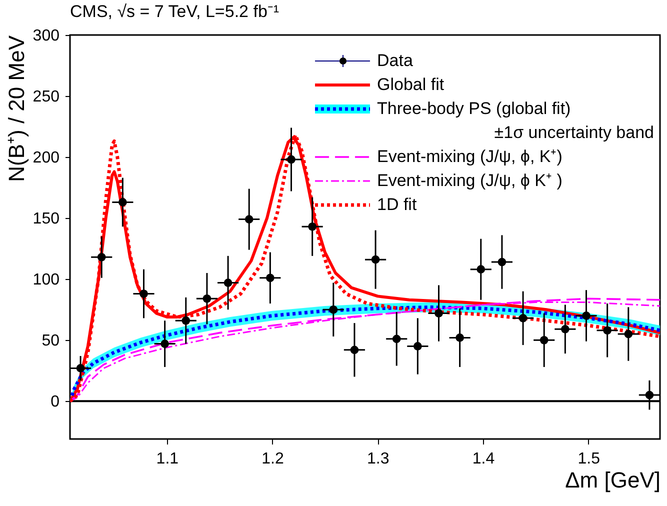  I want to click on y-axis-title: N(B⁺) / 20 MeV, so click(16, 108).